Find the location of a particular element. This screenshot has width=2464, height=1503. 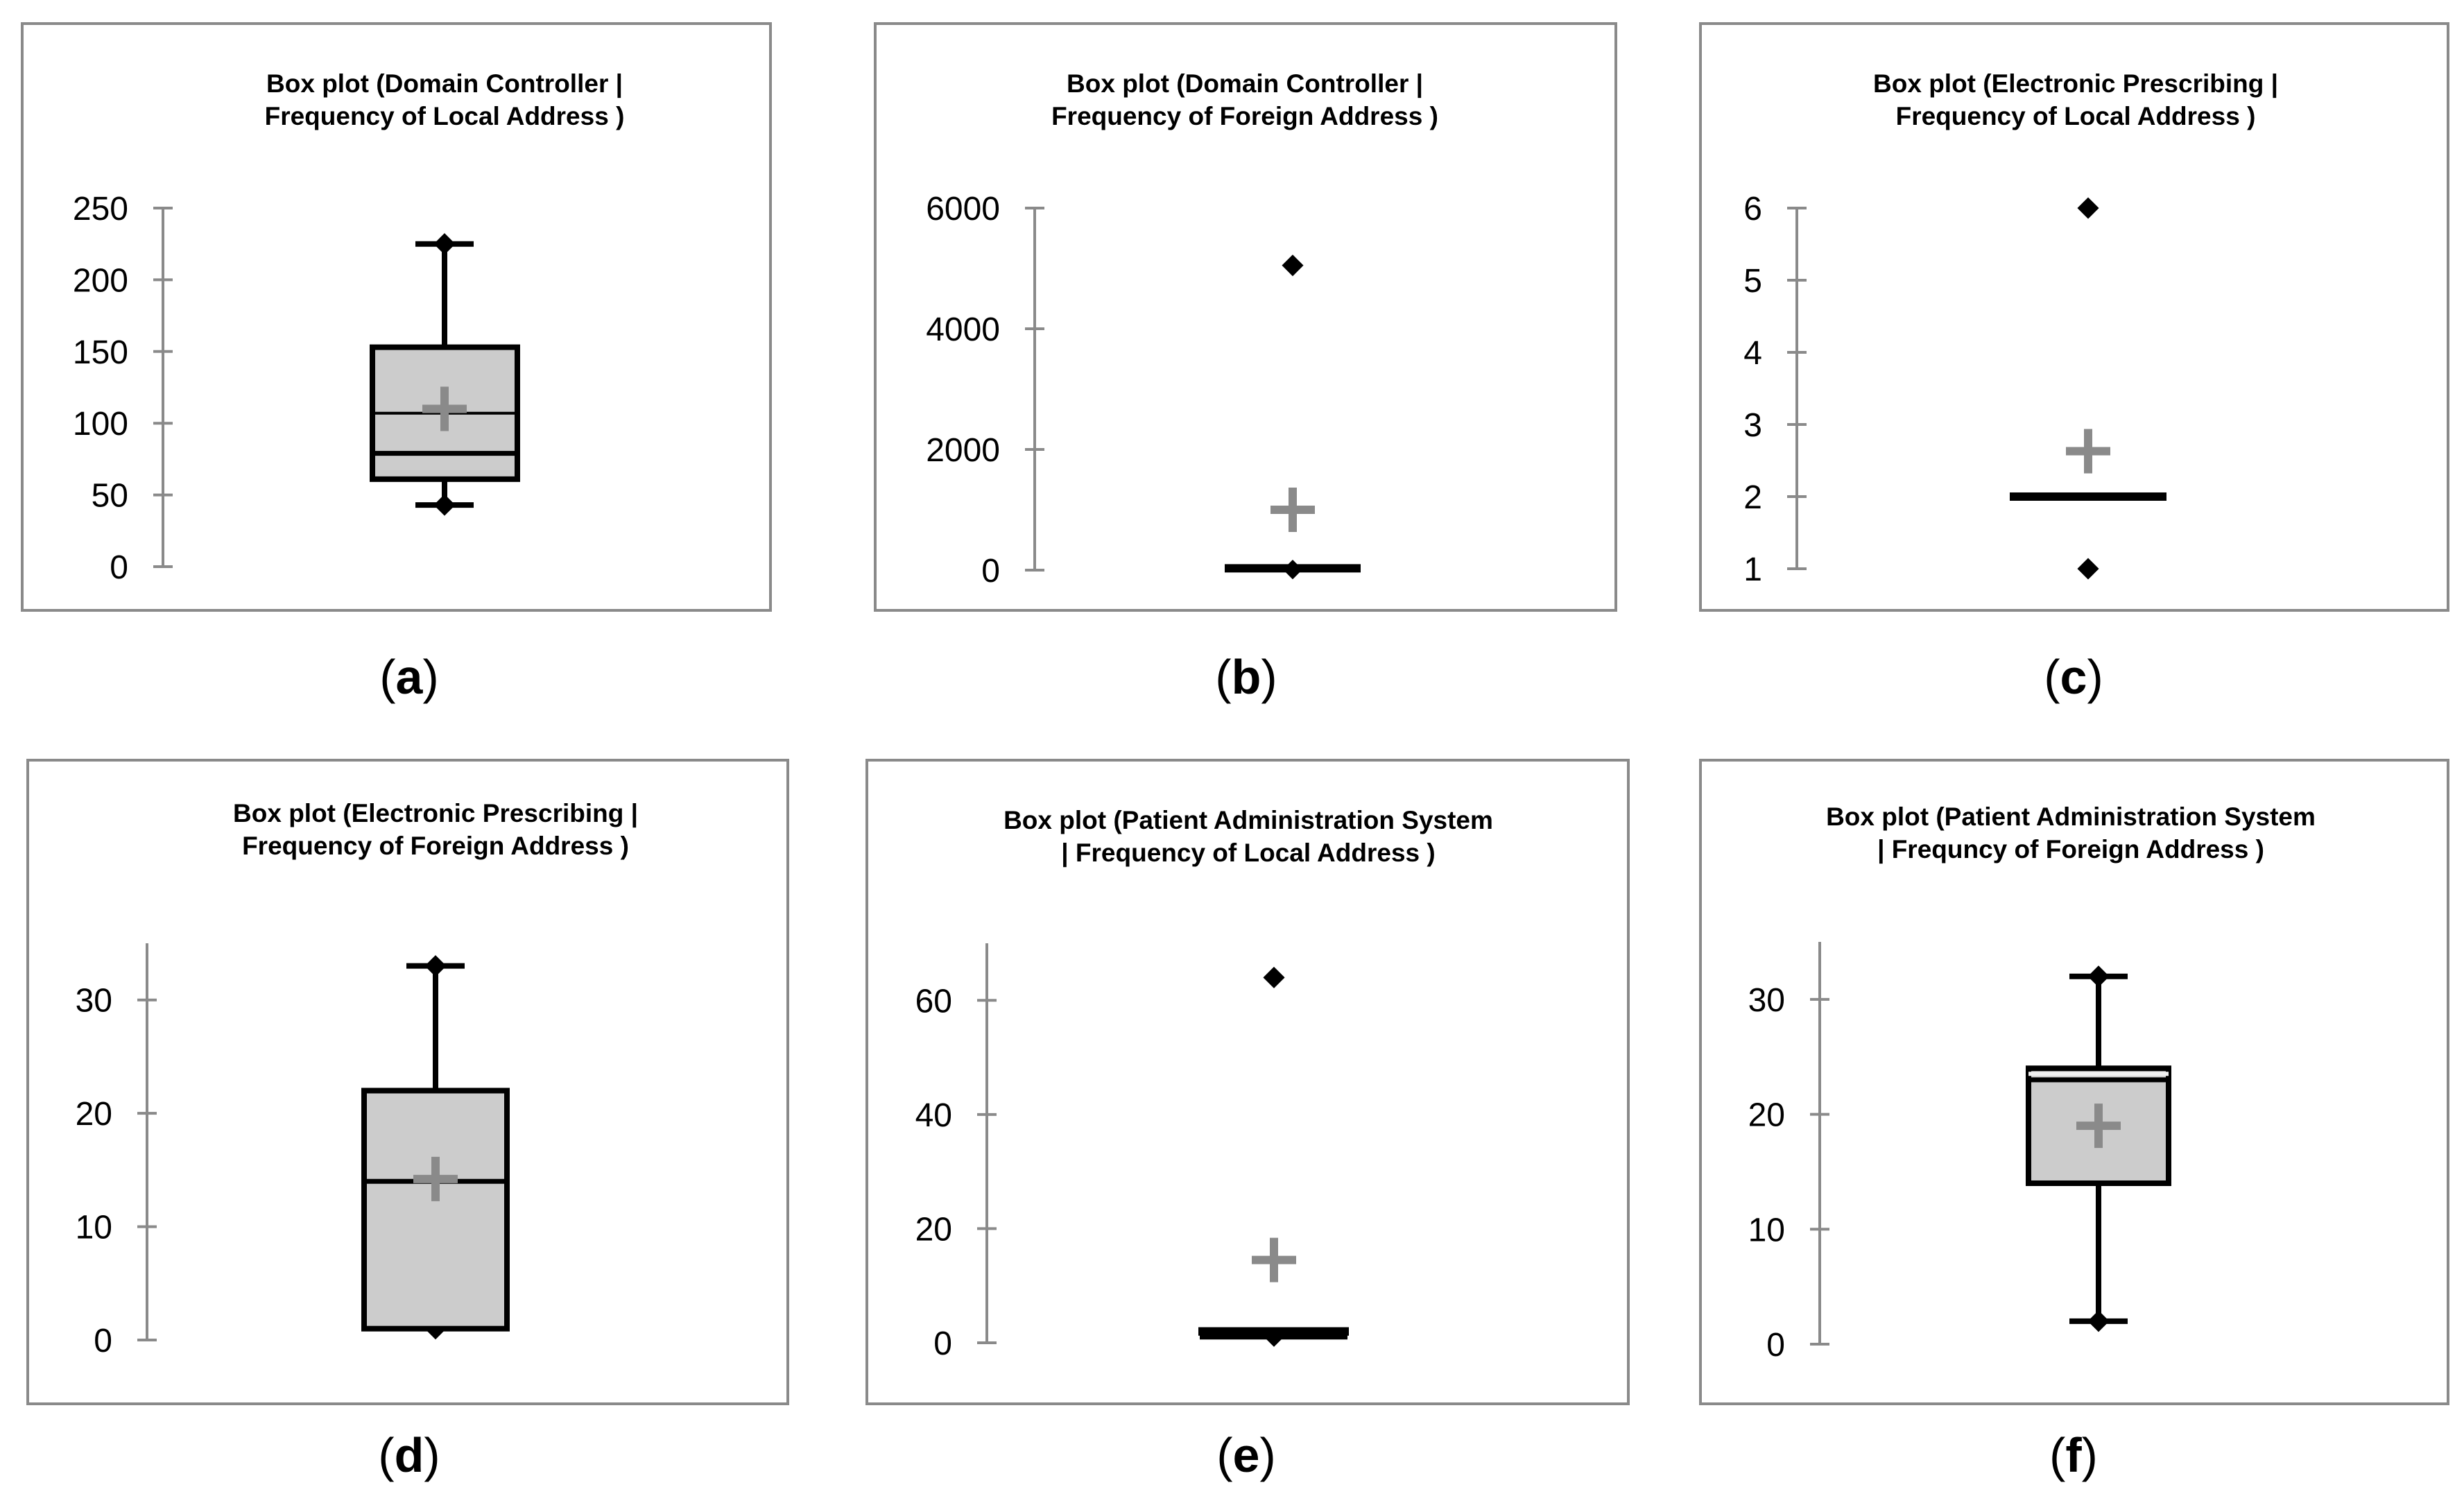

panel-caption: (f) is located at coordinates (2073, 1455).